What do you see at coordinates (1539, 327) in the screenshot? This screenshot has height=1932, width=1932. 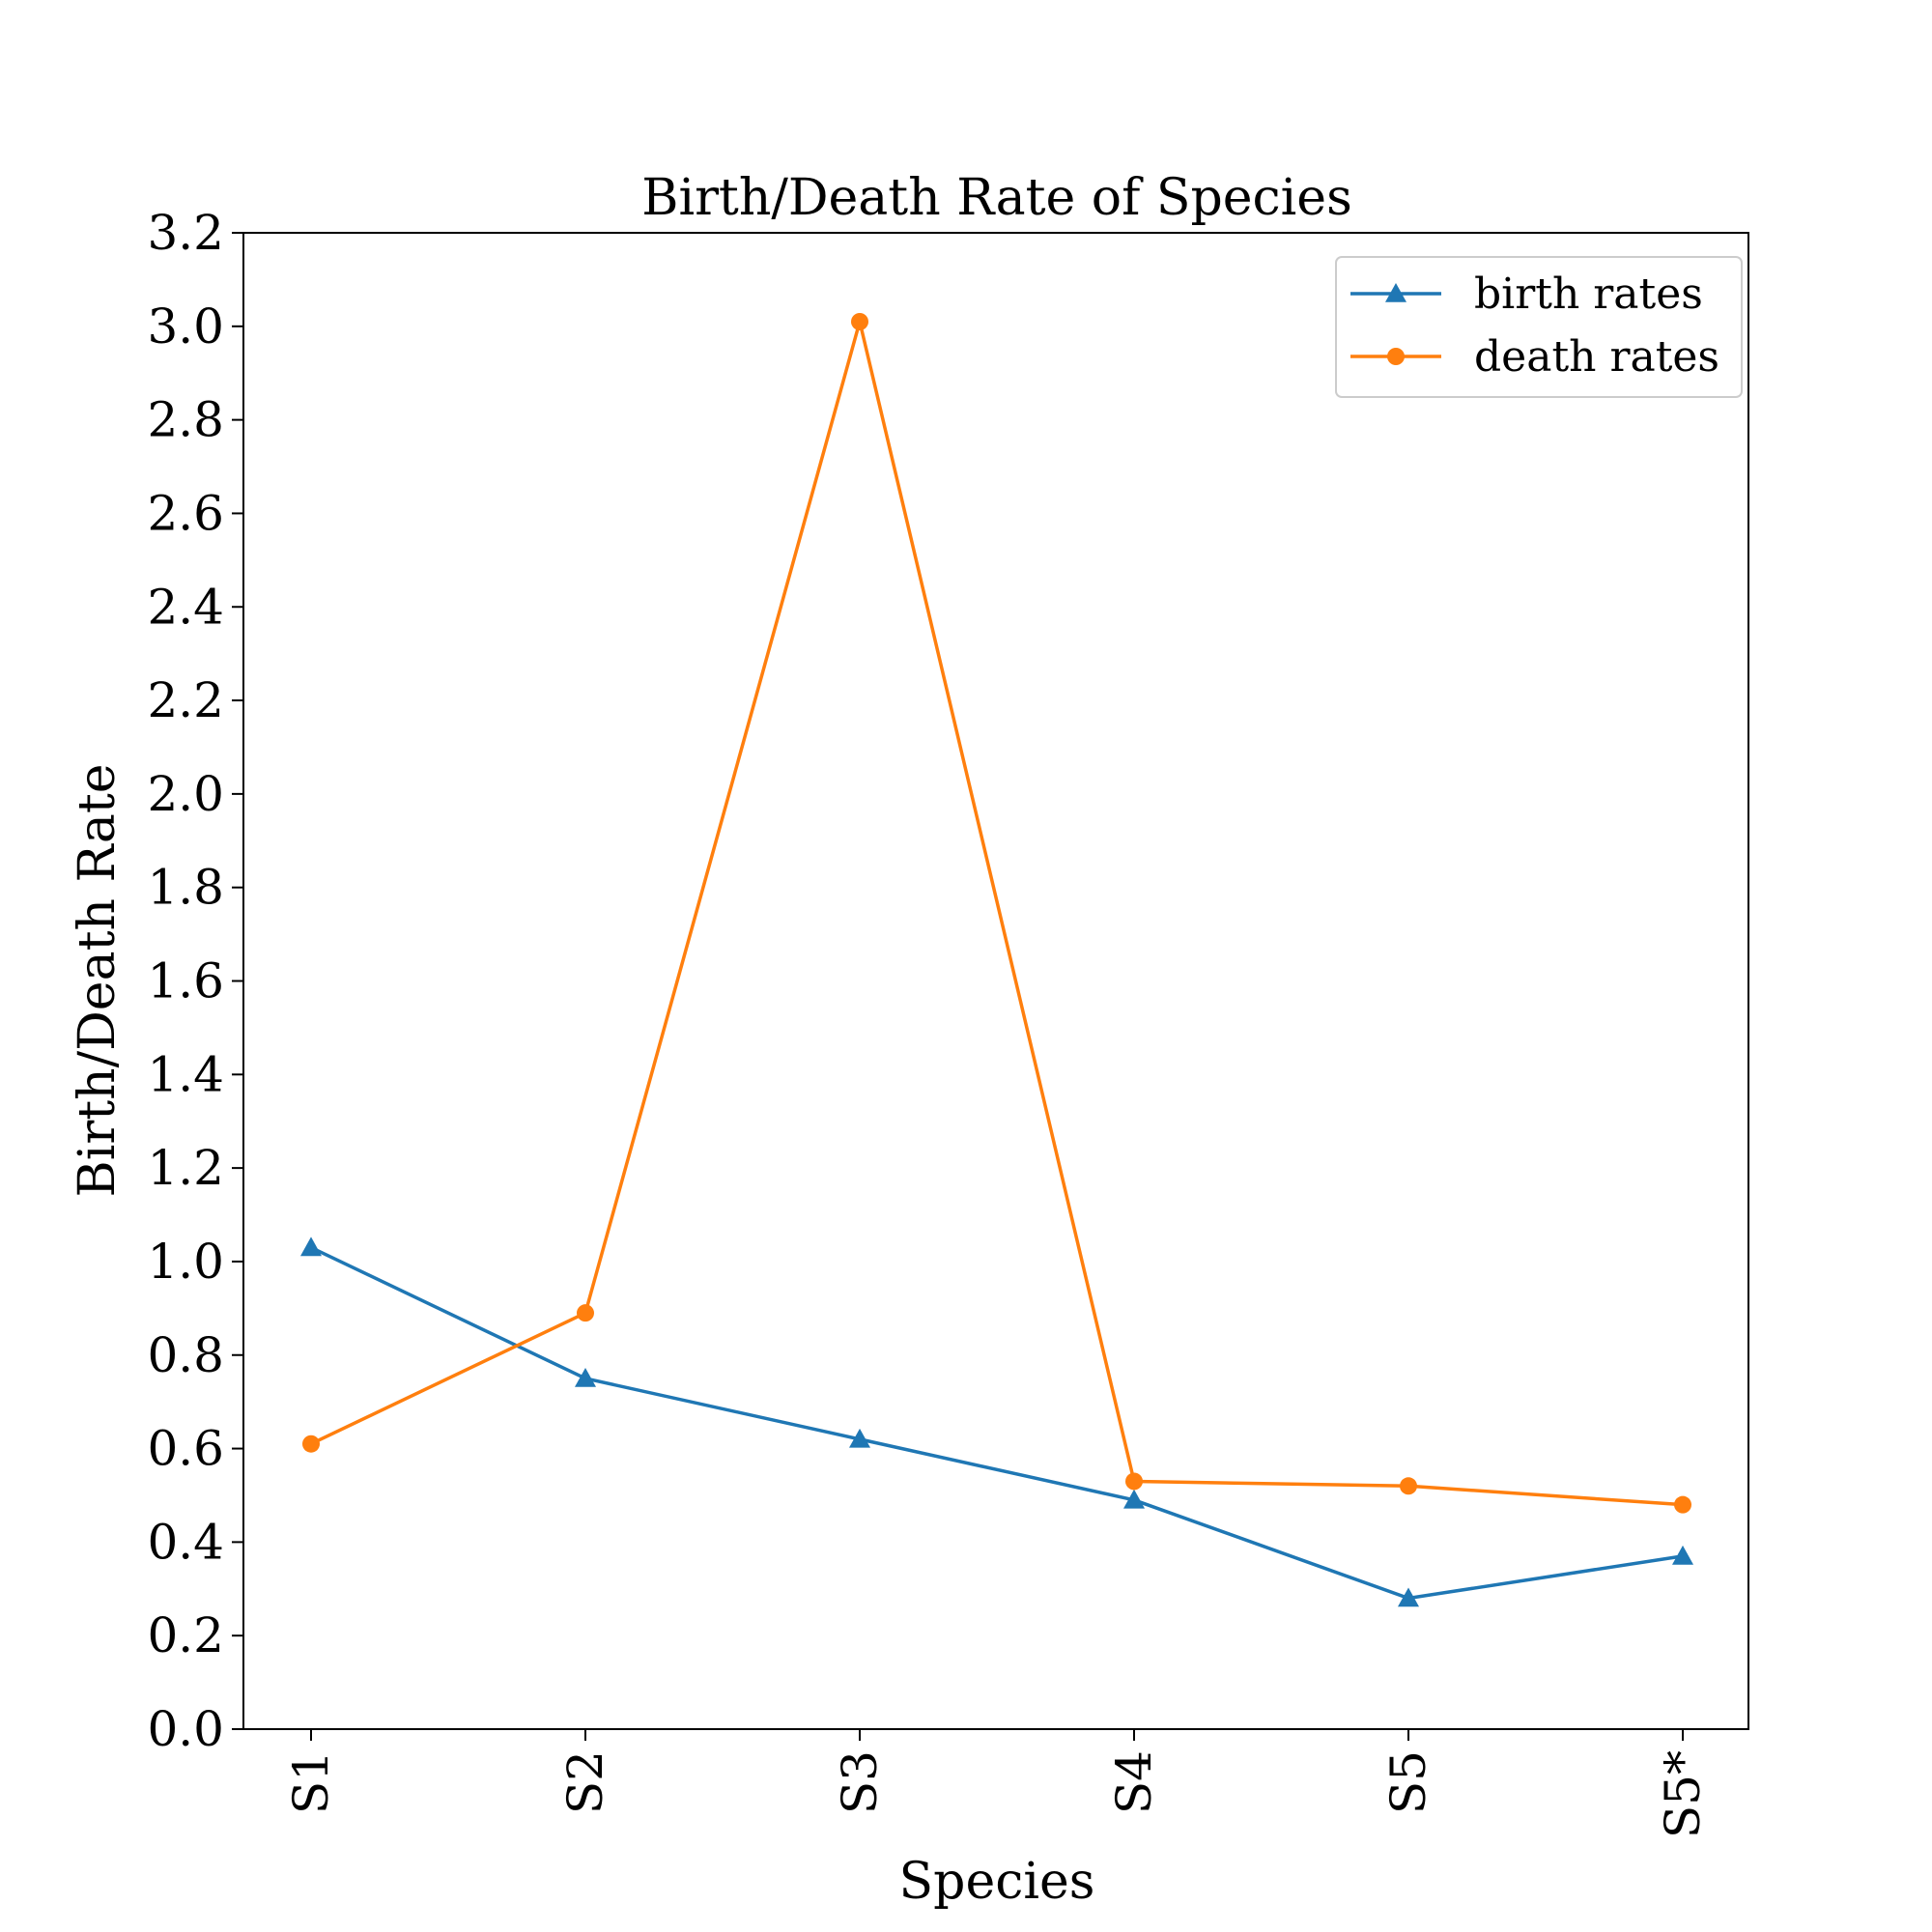 I see `legend: birth rates death rates` at bounding box center [1539, 327].